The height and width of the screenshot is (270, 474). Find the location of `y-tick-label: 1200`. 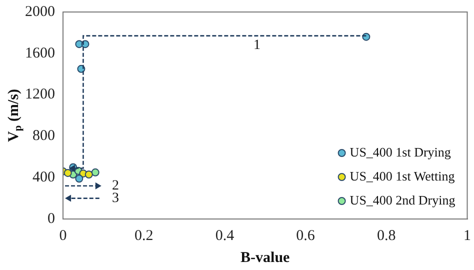

y-tick-label: 1200 is located at coordinates (40, 94).